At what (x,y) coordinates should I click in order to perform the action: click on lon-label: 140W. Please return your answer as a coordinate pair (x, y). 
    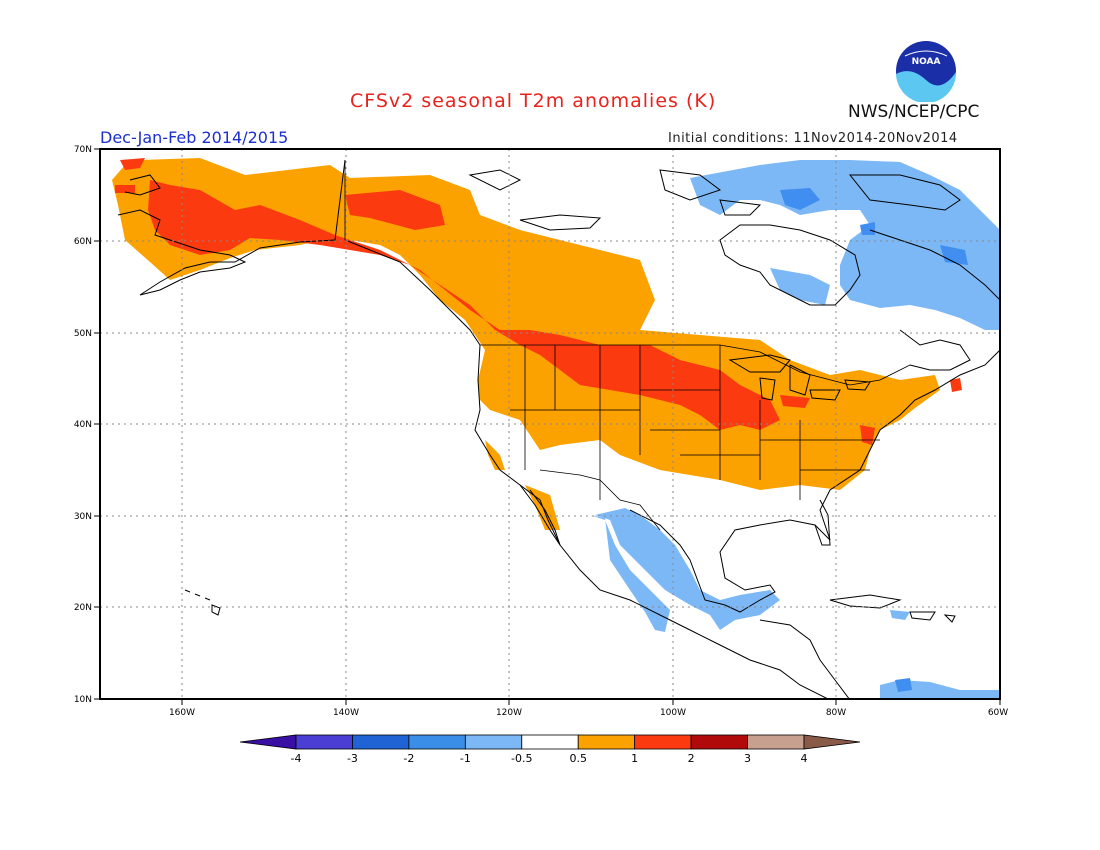
    Looking at the image, I should click on (346, 713).